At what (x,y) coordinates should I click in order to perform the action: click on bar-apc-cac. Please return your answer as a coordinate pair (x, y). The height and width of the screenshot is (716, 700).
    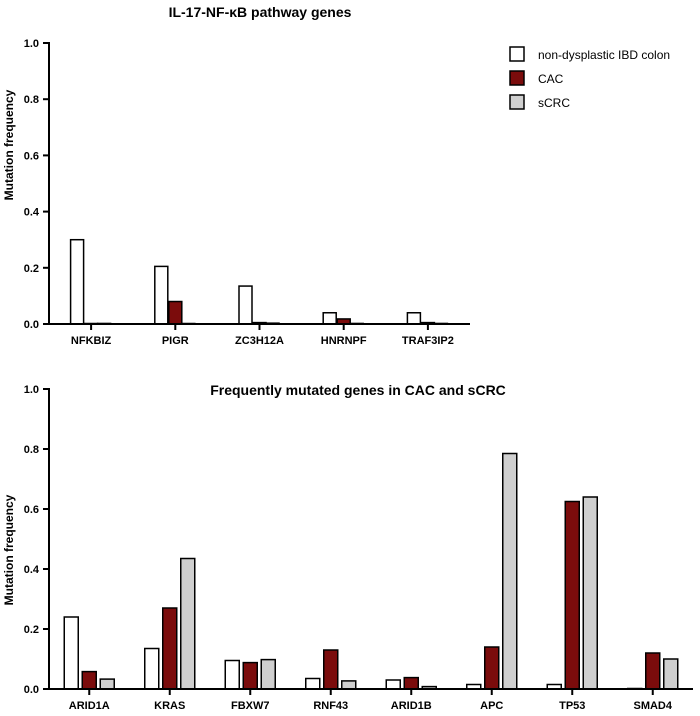
    Looking at the image, I should click on (492, 668).